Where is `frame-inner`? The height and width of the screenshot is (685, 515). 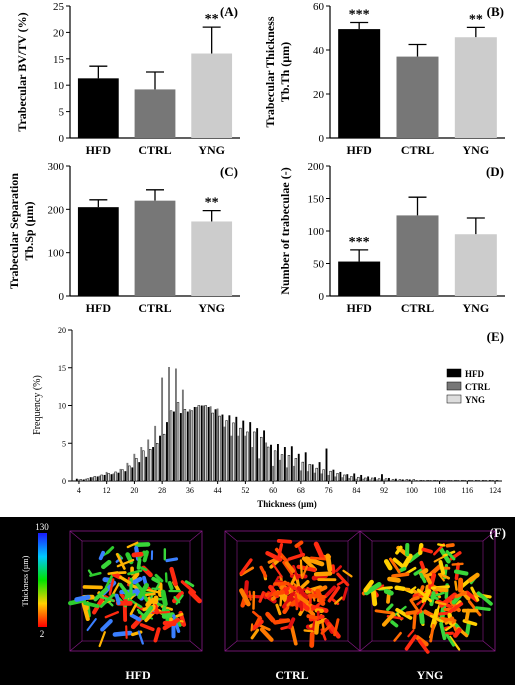 frame-inner is located at coordinates (292, 591).